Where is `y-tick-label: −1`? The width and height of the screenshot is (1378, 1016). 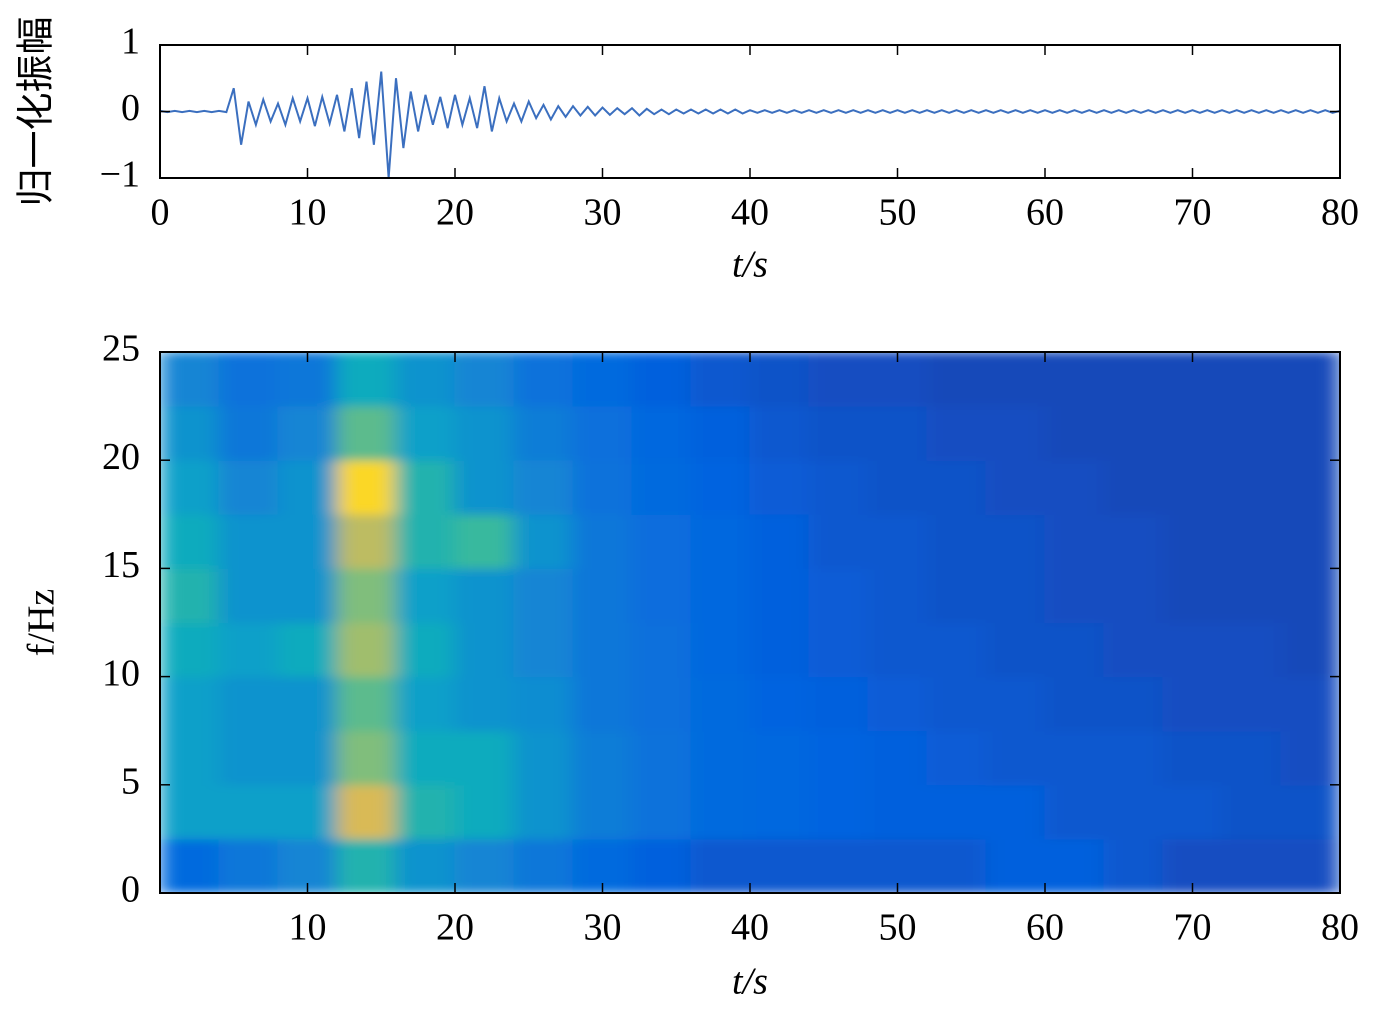
y-tick-label: −1 is located at coordinates (120, 175).